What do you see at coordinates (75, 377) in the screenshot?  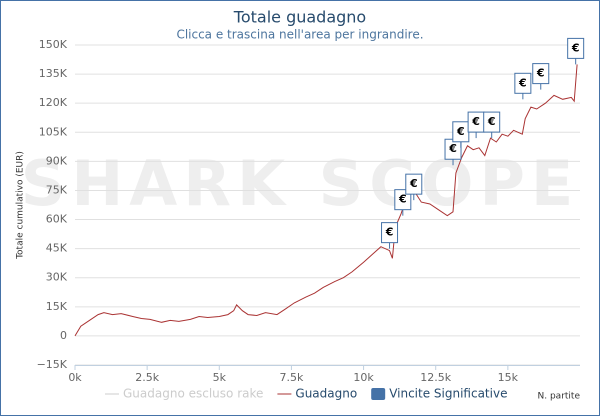 I see `x-tick-label: 0k` at bounding box center [75, 377].